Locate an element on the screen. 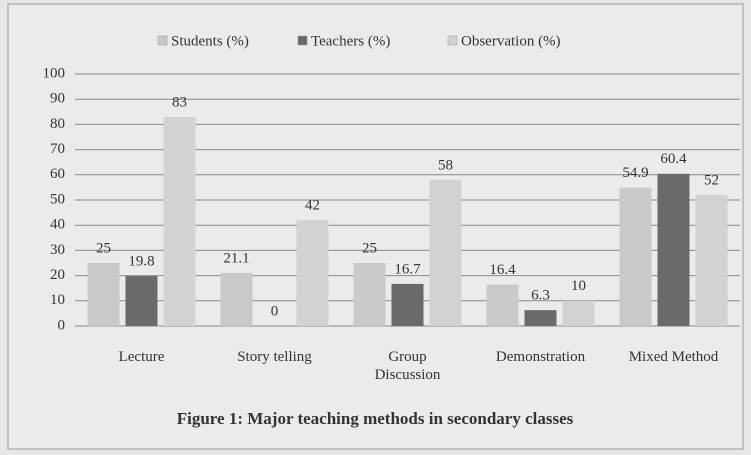 The width and height of the screenshot is (751, 455). x-tick-label: Demonstration is located at coordinates (540, 357).